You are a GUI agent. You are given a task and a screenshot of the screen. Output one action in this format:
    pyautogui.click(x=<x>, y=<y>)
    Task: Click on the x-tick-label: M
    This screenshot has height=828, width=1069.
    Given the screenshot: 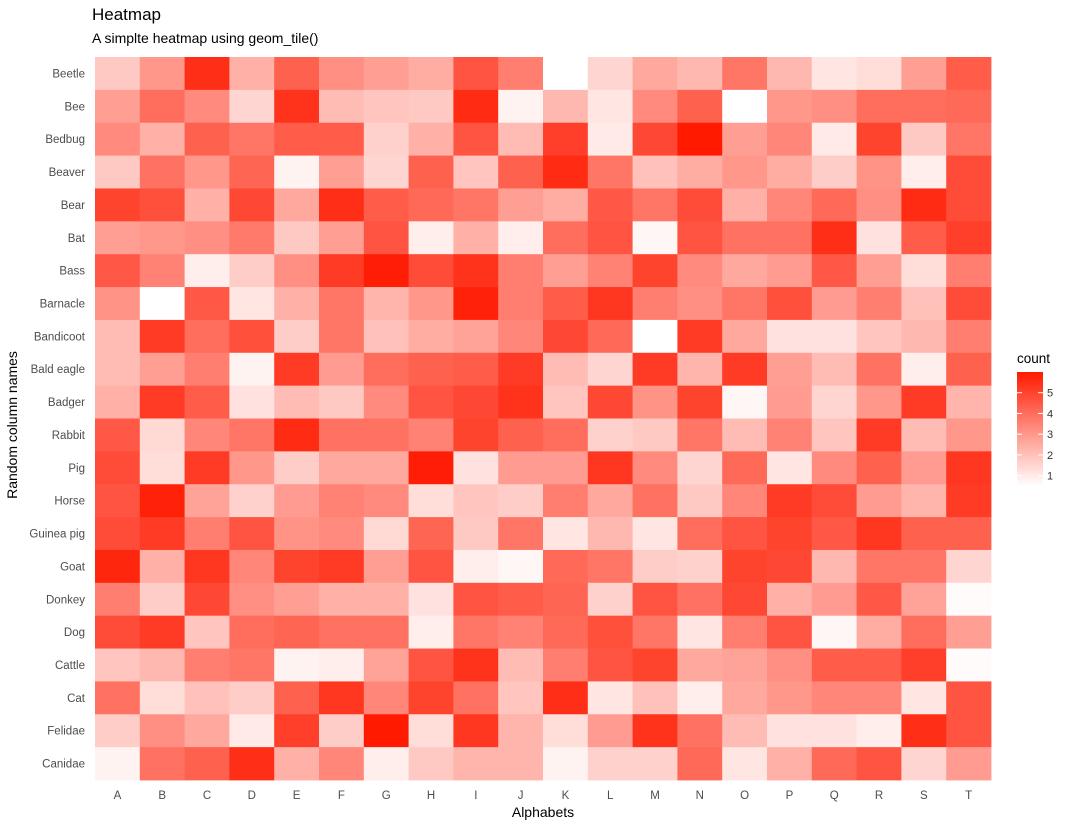 What is the action you would take?
    pyautogui.click(x=655, y=796)
    